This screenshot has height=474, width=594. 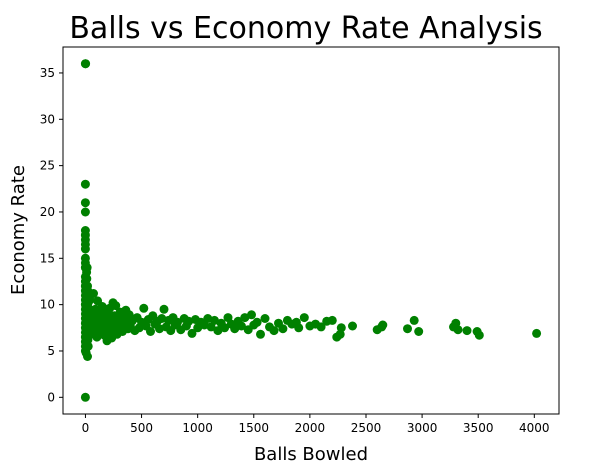 What do you see at coordinates (18, 230) in the screenshot?
I see `y-axis-label: Economy Rate` at bounding box center [18, 230].